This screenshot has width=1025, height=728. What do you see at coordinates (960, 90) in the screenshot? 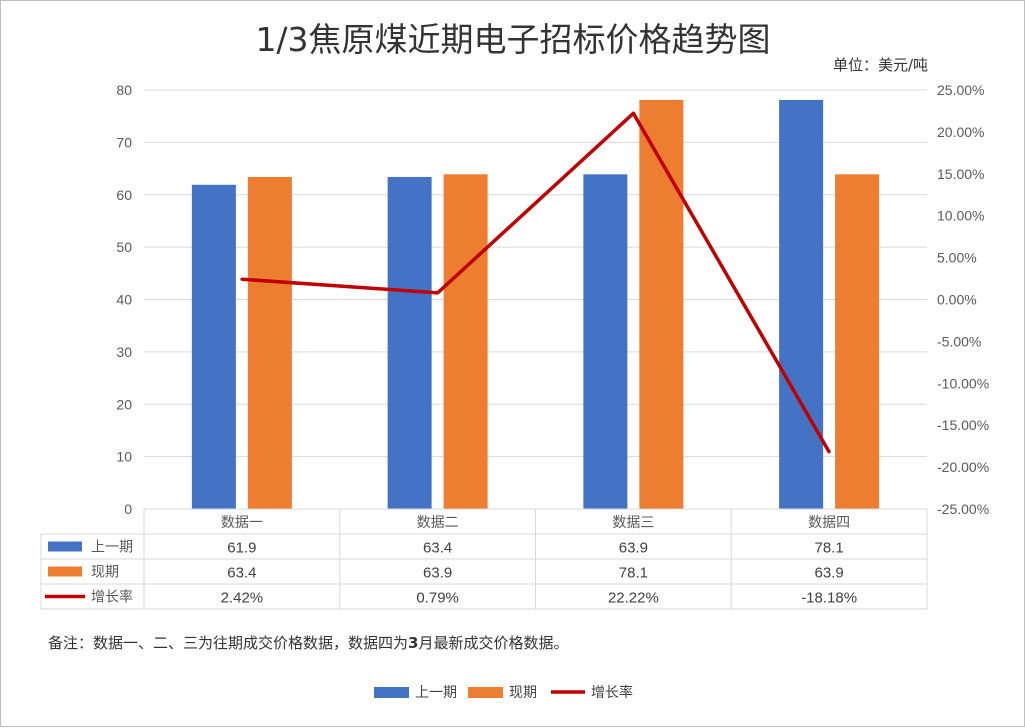
I see `y-right-tick-label: 25.00%` at bounding box center [960, 90].